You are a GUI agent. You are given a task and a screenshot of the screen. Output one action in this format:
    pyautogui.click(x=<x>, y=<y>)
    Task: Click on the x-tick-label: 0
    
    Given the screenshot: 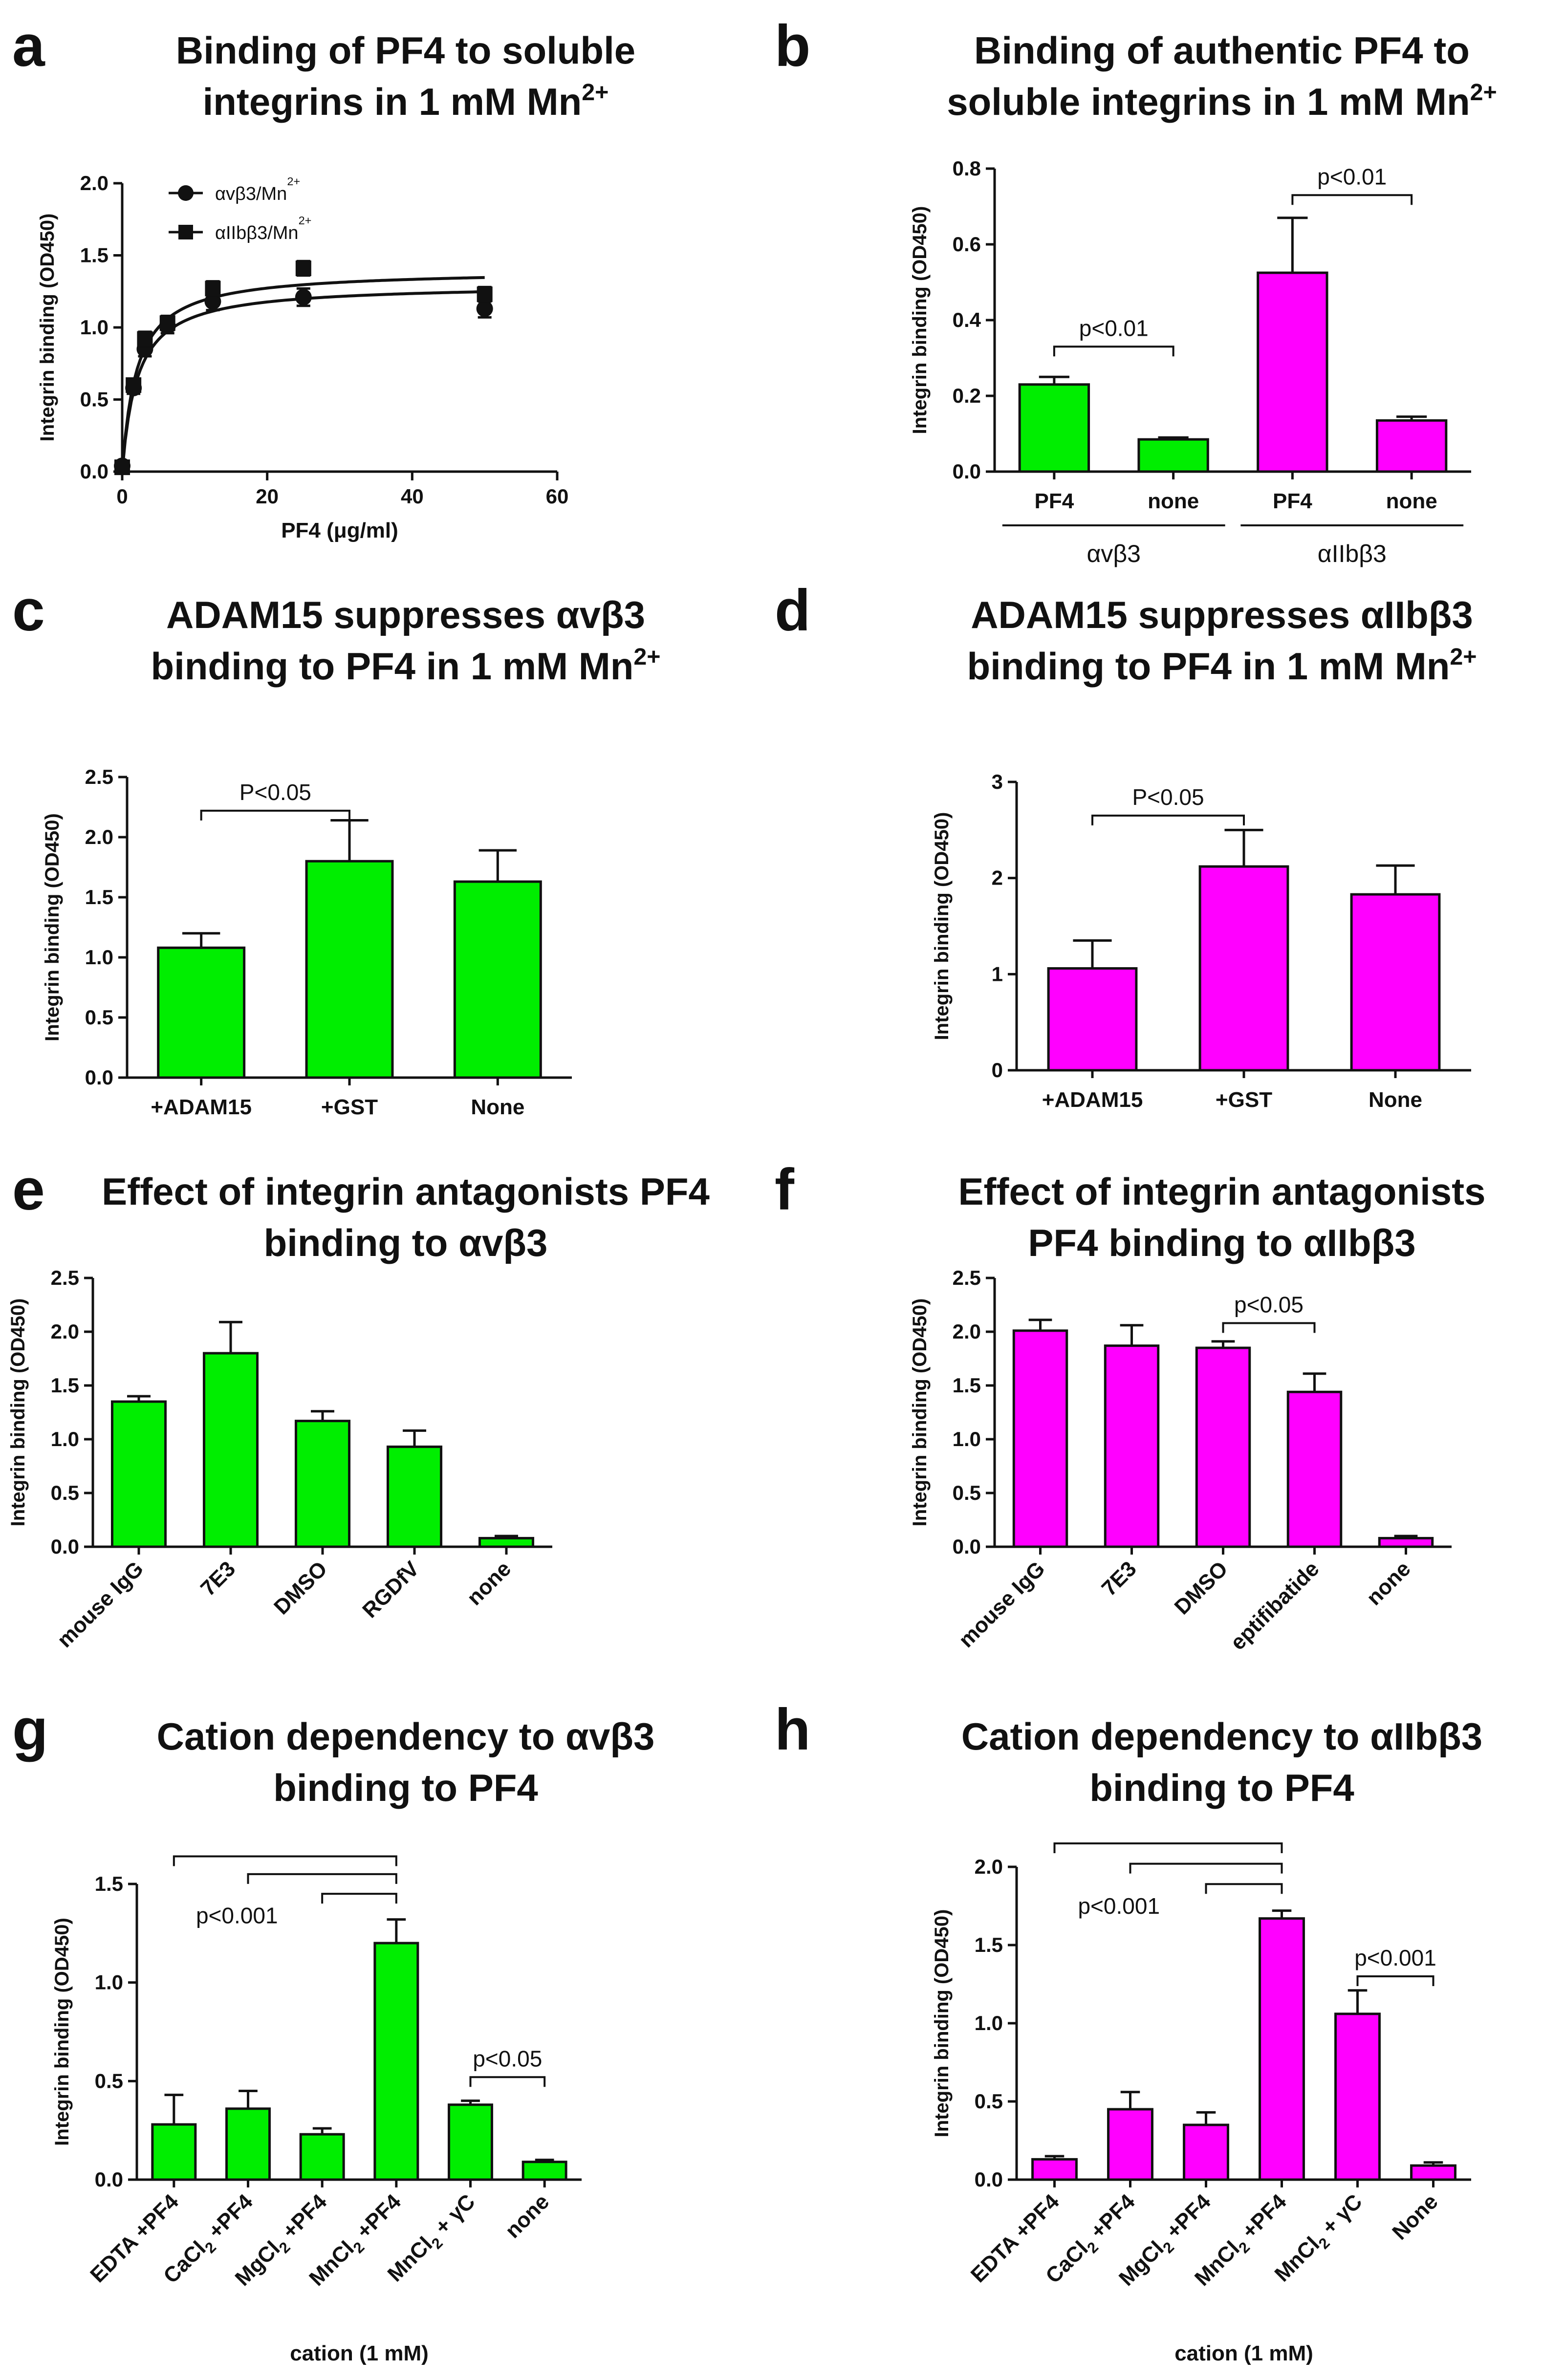 What is the action you would take?
    pyautogui.click(x=122, y=496)
    